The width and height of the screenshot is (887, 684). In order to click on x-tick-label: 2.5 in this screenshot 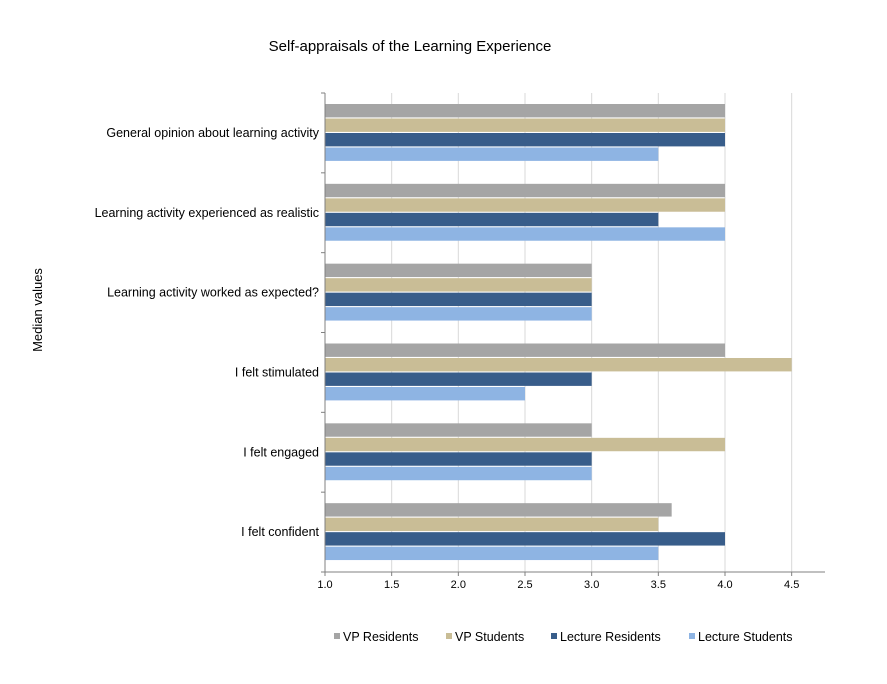, I will do `click(524, 585)`.